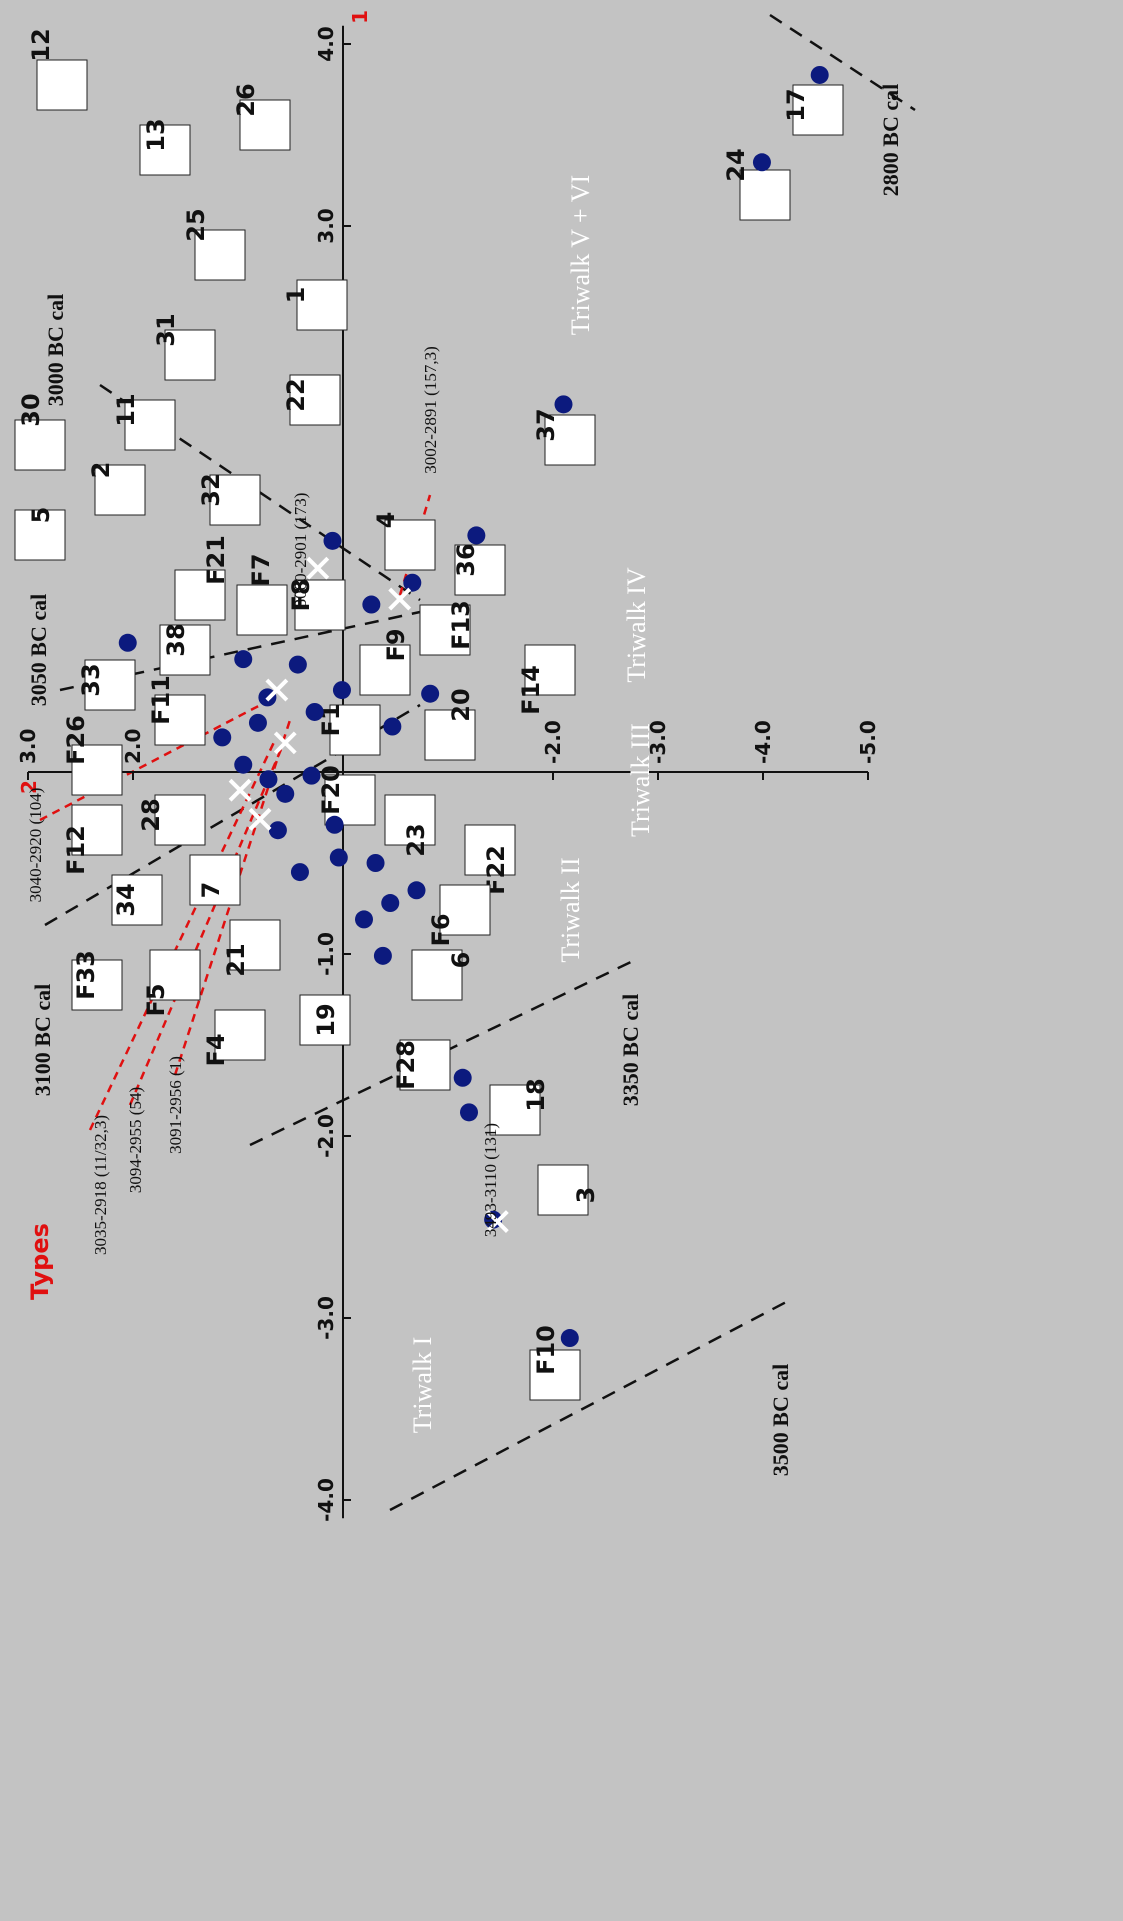  What do you see at coordinates (166, 329) in the screenshot?
I see `type-label: 31` at bounding box center [166, 329].